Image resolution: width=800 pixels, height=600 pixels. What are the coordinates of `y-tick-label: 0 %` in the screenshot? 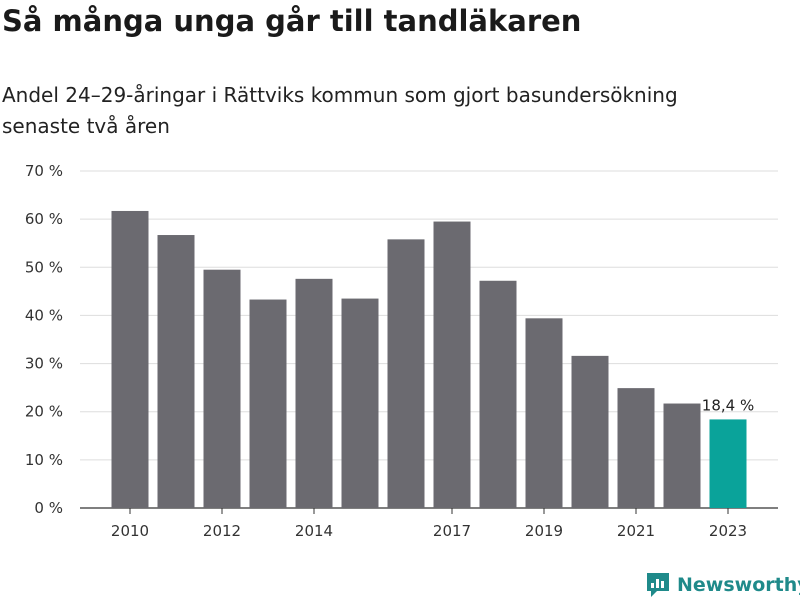 It's located at (48, 508).